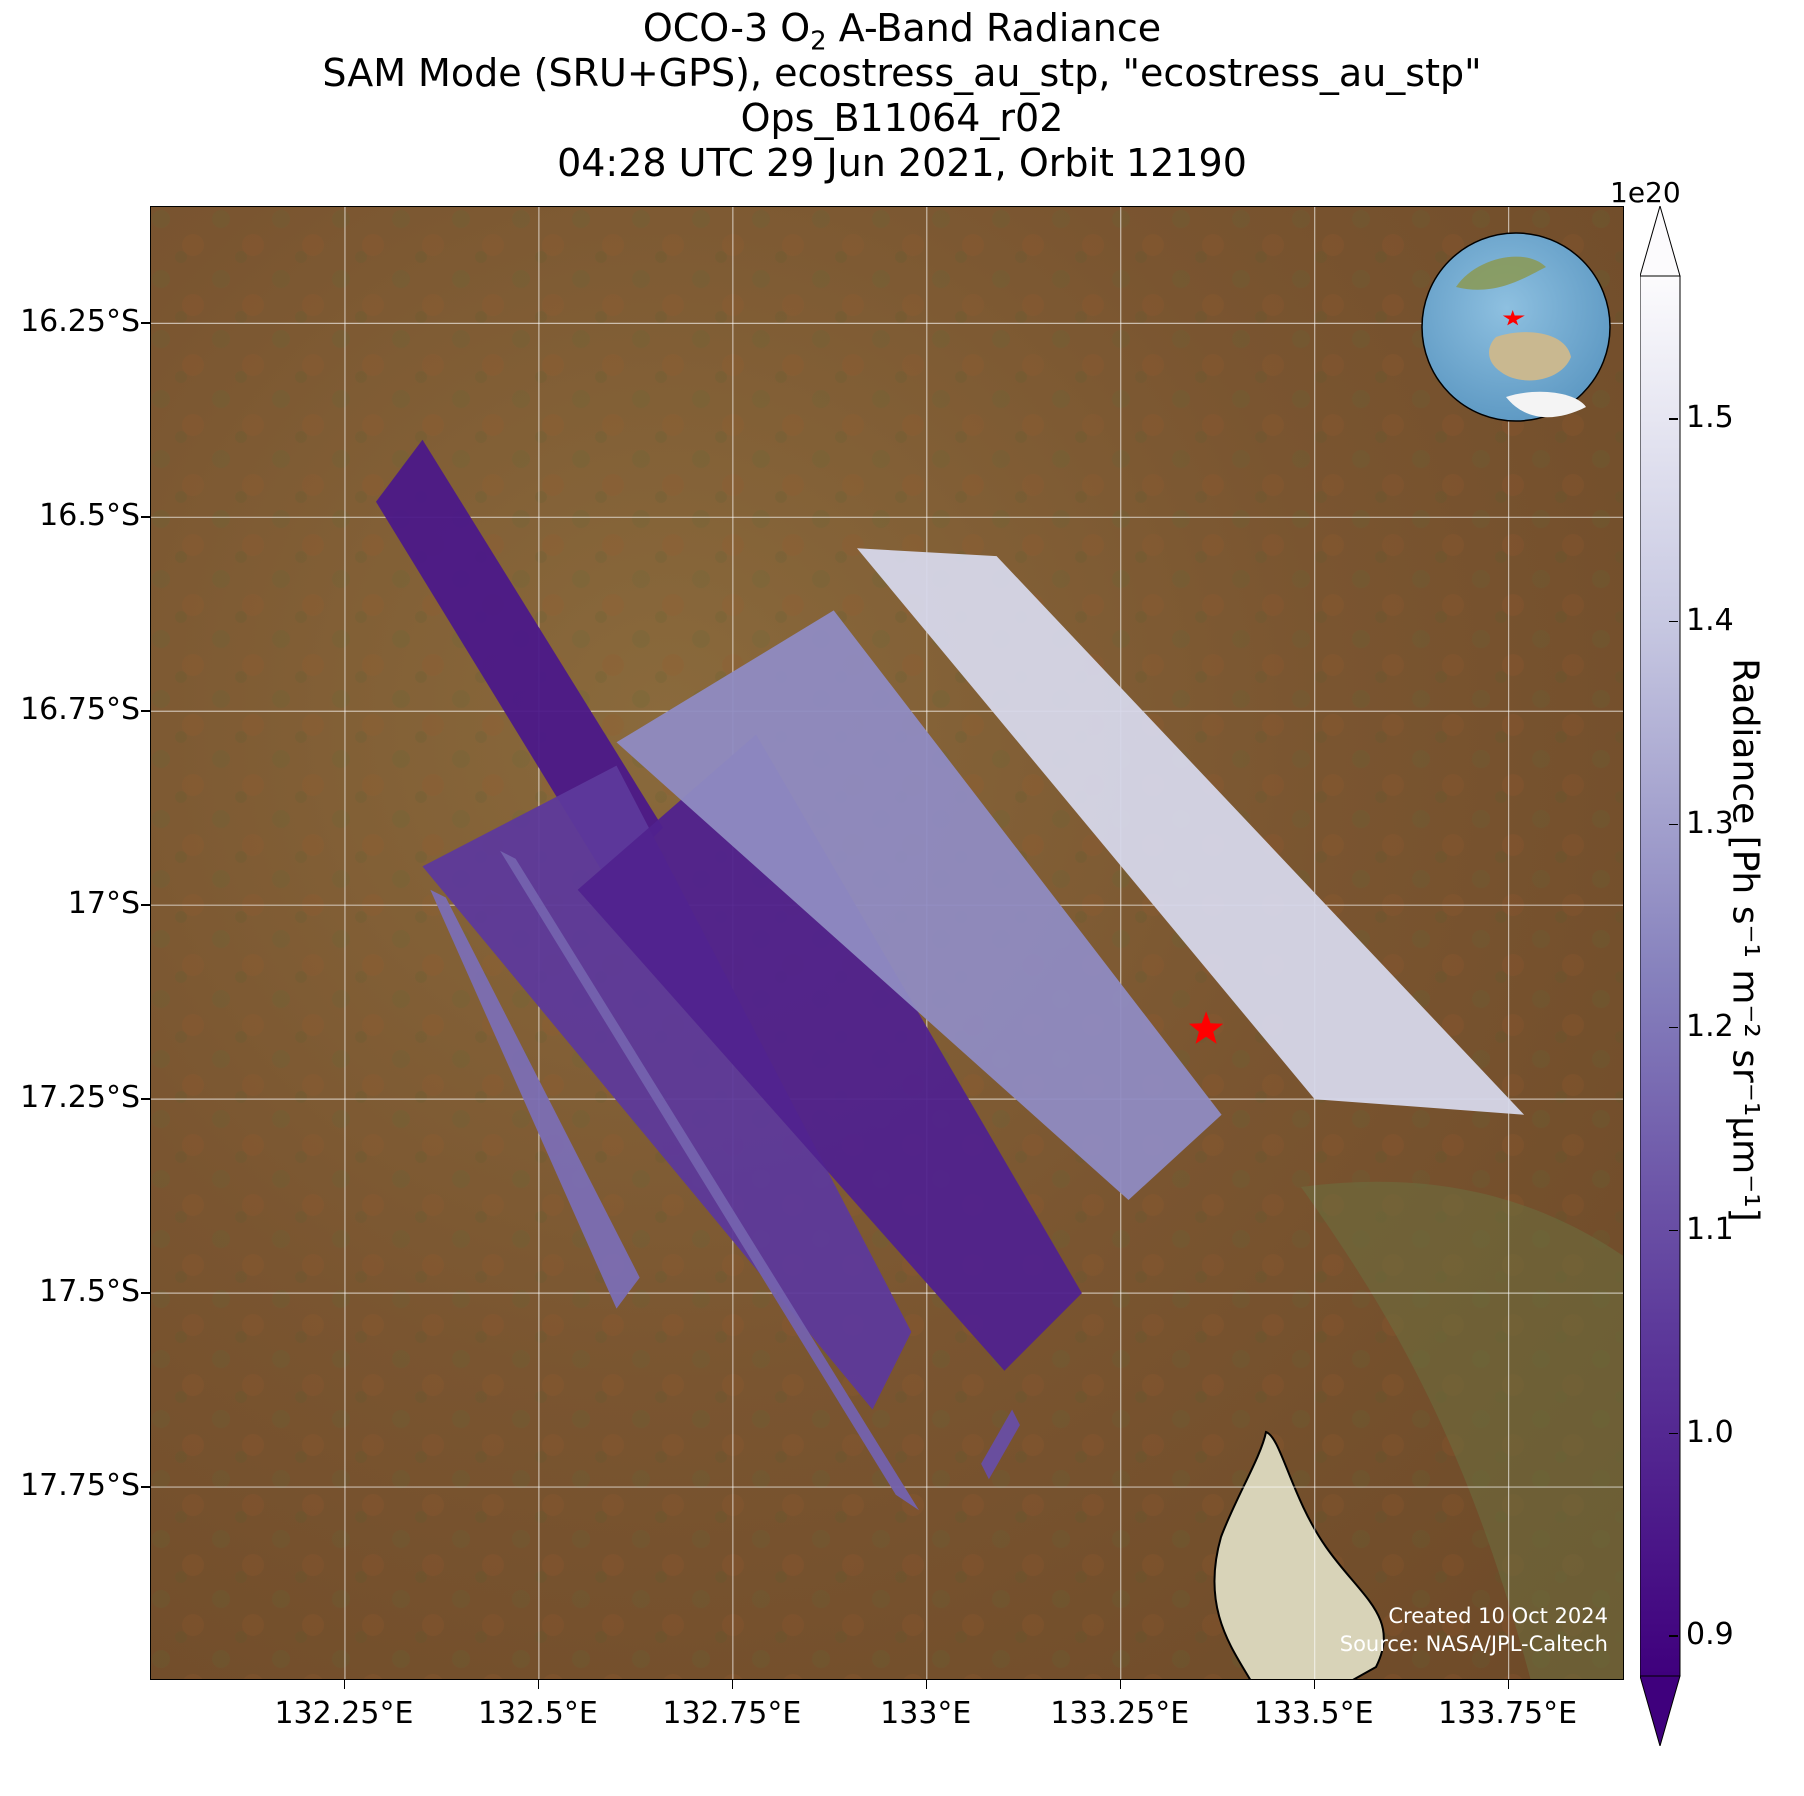 Image resolution: width=1804 pixels, height=1796 pixels. Describe the element at coordinates (1660, 1710) in the screenshot. I see `colorbar-extend-bottom` at that location.